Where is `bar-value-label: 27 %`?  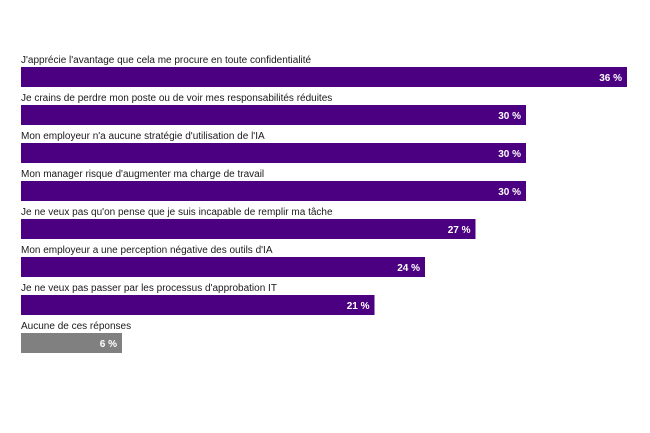 bar-value-label: 27 % is located at coordinates (459, 230).